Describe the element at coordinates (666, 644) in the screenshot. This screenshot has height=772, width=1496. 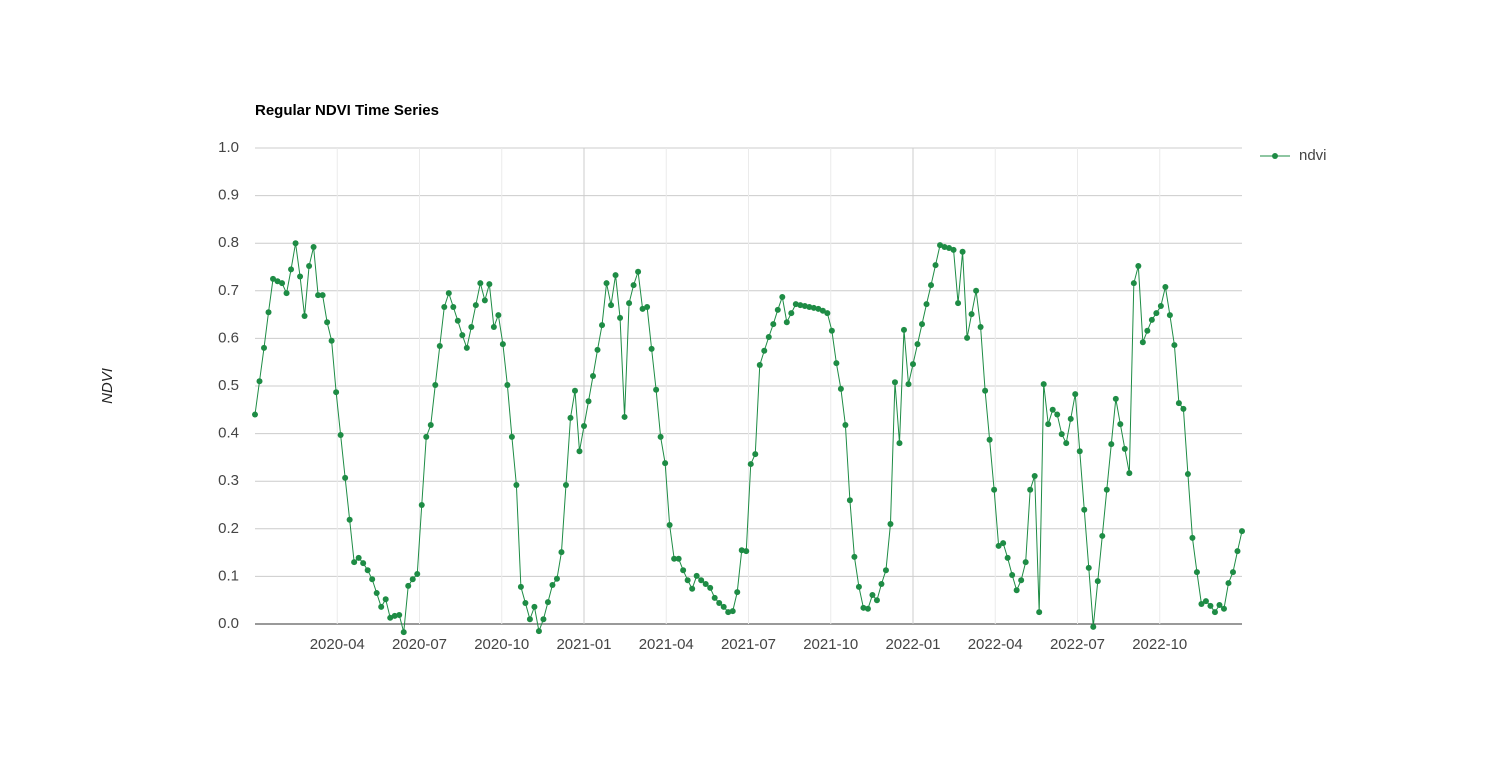
I see `x-tick-label: 2021-04` at that location.